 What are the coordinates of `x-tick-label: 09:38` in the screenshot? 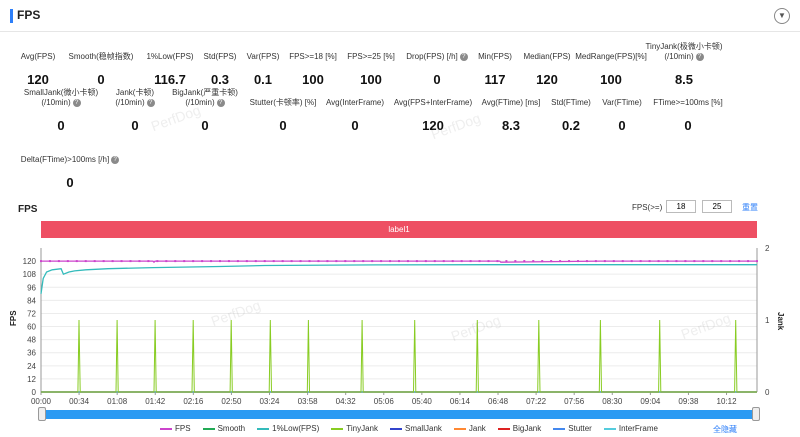 It's located at (688, 401).